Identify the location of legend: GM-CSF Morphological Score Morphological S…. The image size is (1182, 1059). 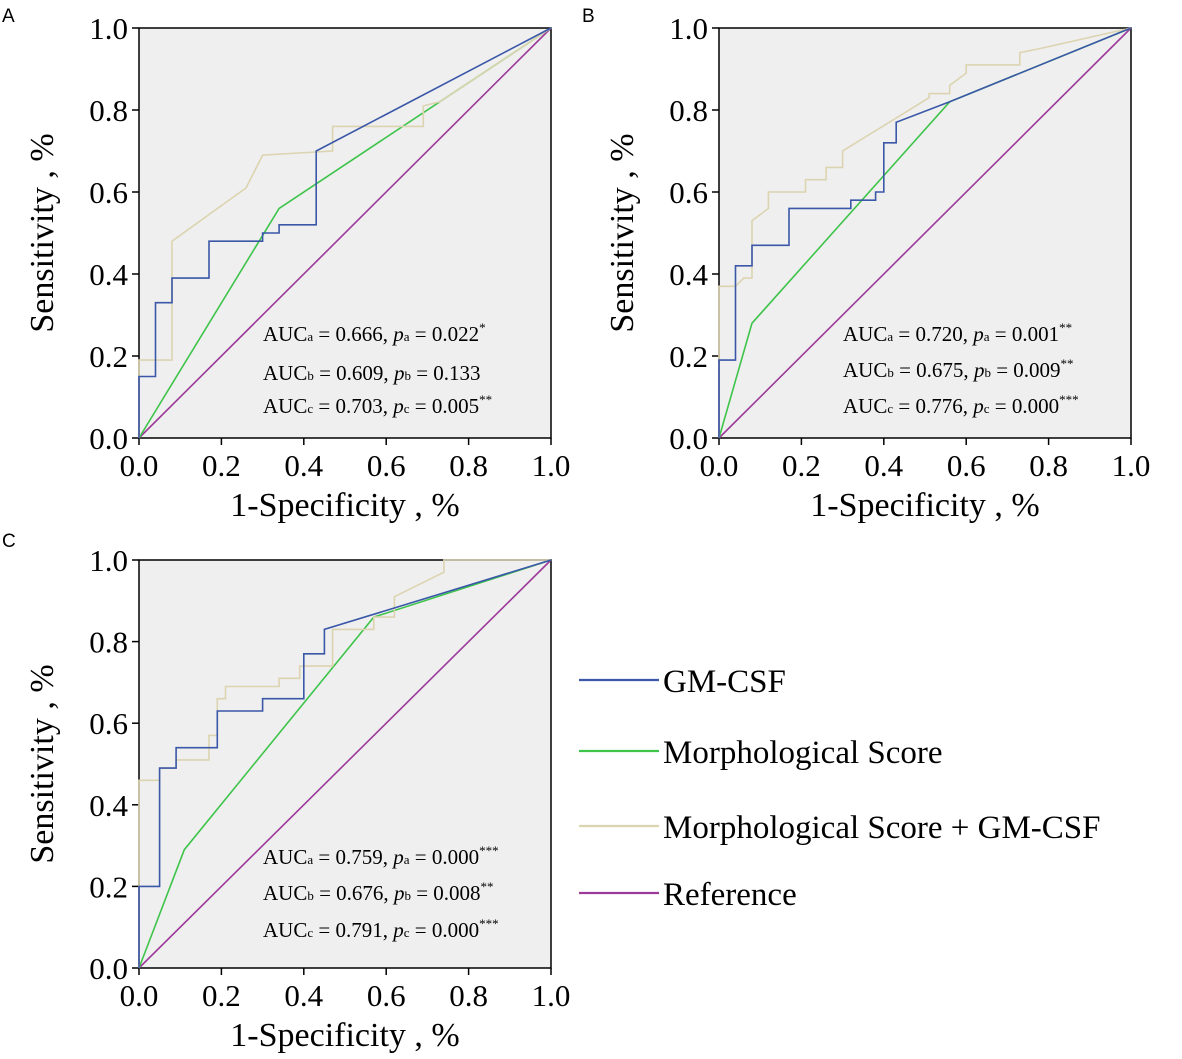
(840, 788).